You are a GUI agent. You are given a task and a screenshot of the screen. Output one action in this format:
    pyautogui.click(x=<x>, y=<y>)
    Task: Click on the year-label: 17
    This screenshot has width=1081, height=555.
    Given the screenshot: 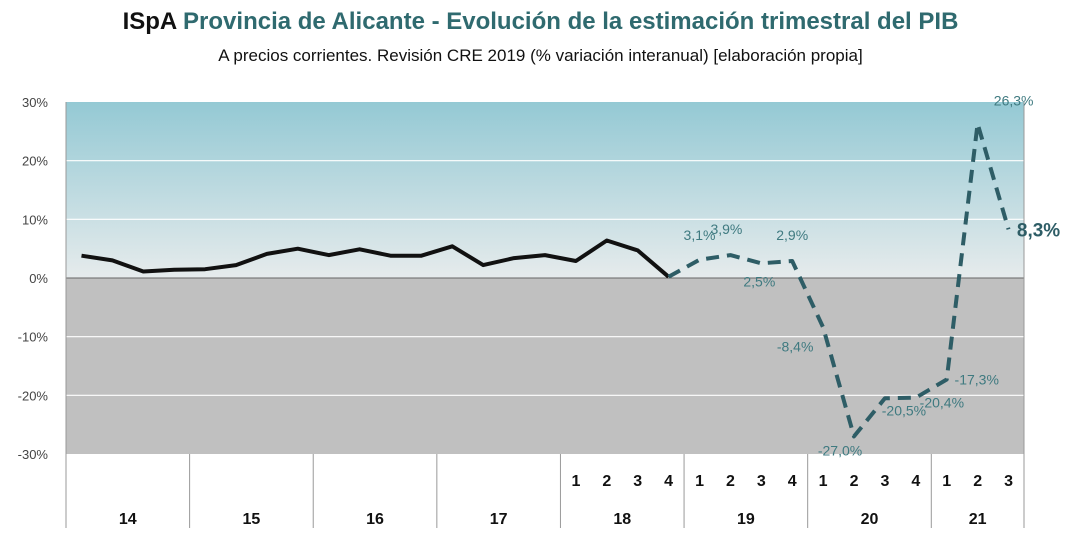 What is the action you would take?
    pyautogui.click(x=499, y=519)
    